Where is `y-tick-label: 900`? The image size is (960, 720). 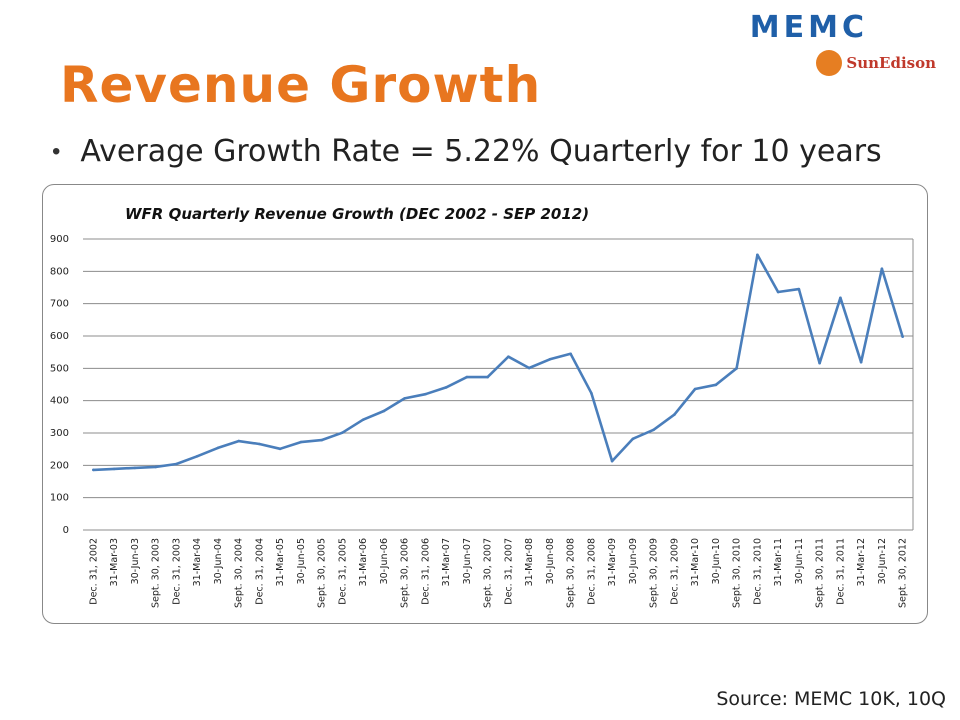 y-tick-label: 900 is located at coordinates (59, 239).